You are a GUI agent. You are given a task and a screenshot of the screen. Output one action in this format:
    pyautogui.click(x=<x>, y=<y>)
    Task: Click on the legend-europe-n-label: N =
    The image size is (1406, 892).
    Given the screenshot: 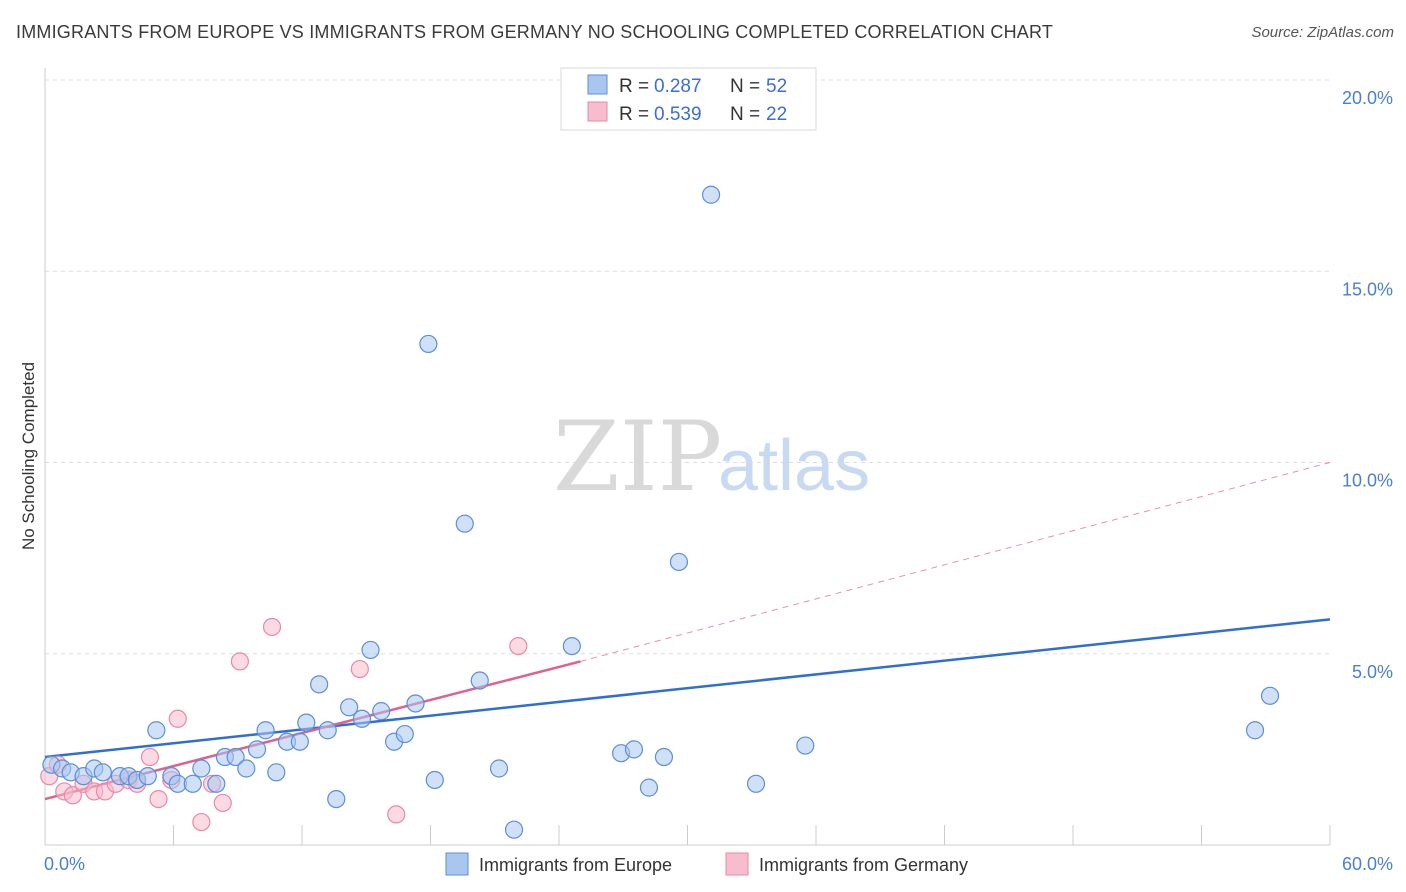 What is the action you would take?
    pyautogui.click(x=745, y=86)
    